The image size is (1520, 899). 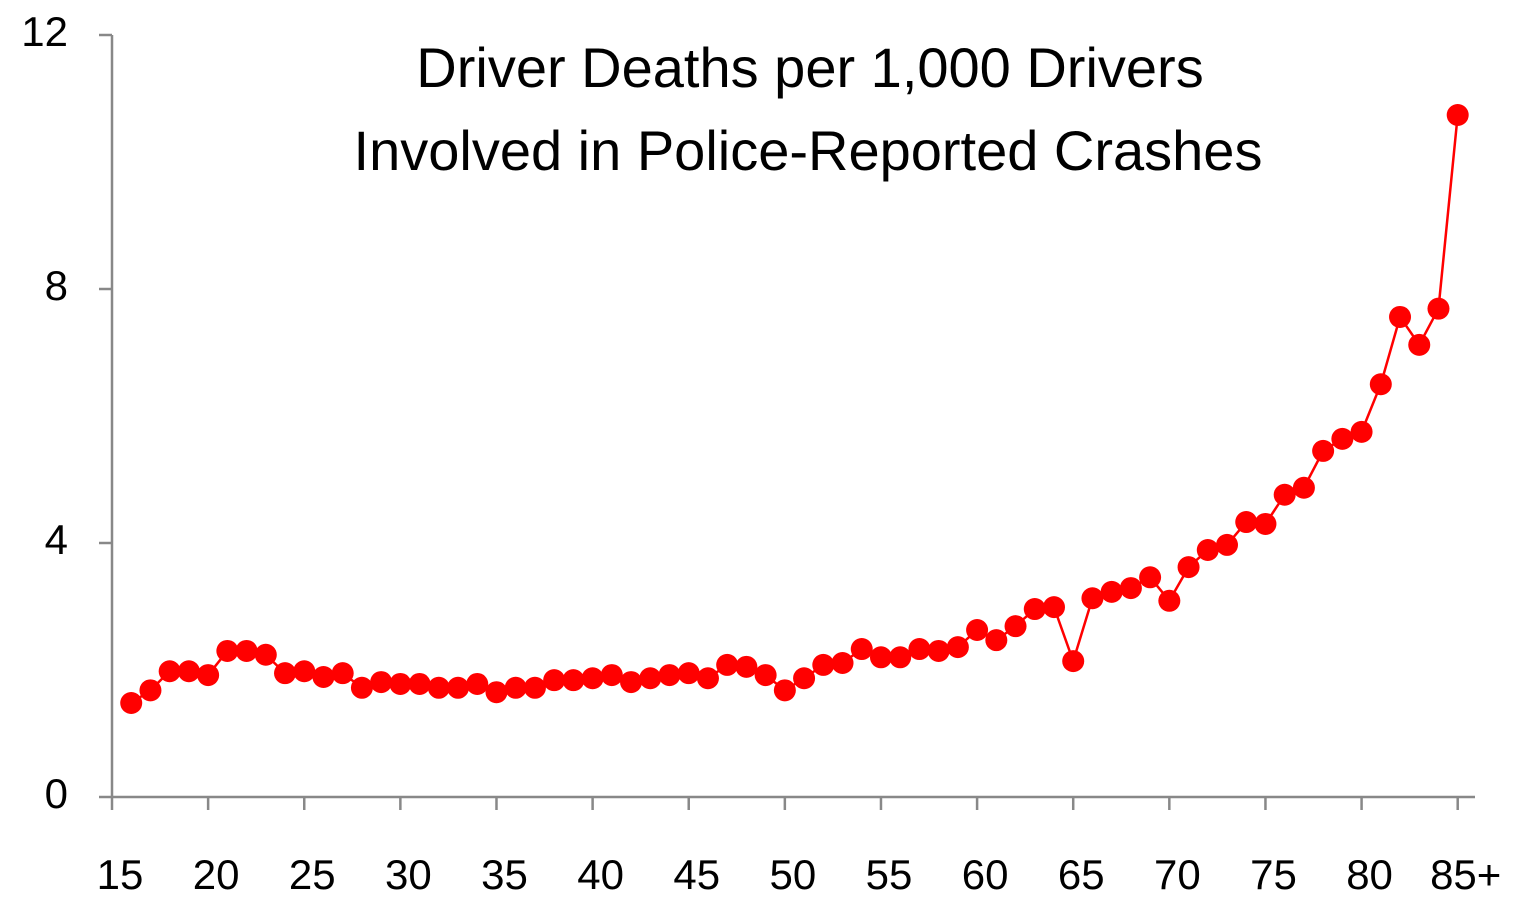 I want to click on x-tick-label: 40, so click(x=600, y=874).